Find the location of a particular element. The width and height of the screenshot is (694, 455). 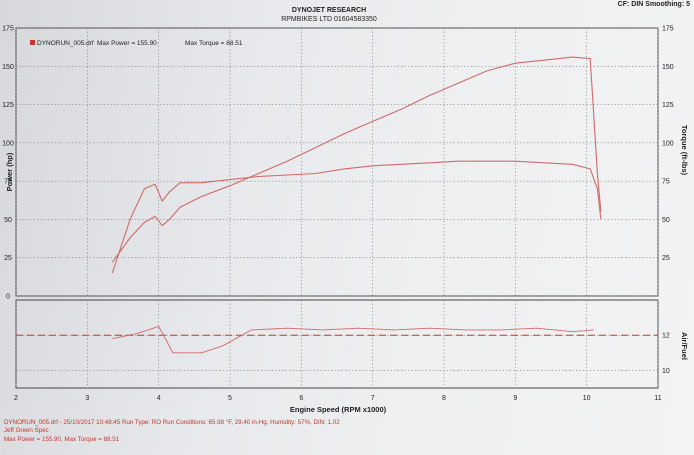

legend-swatch is located at coordinates (32, 42).